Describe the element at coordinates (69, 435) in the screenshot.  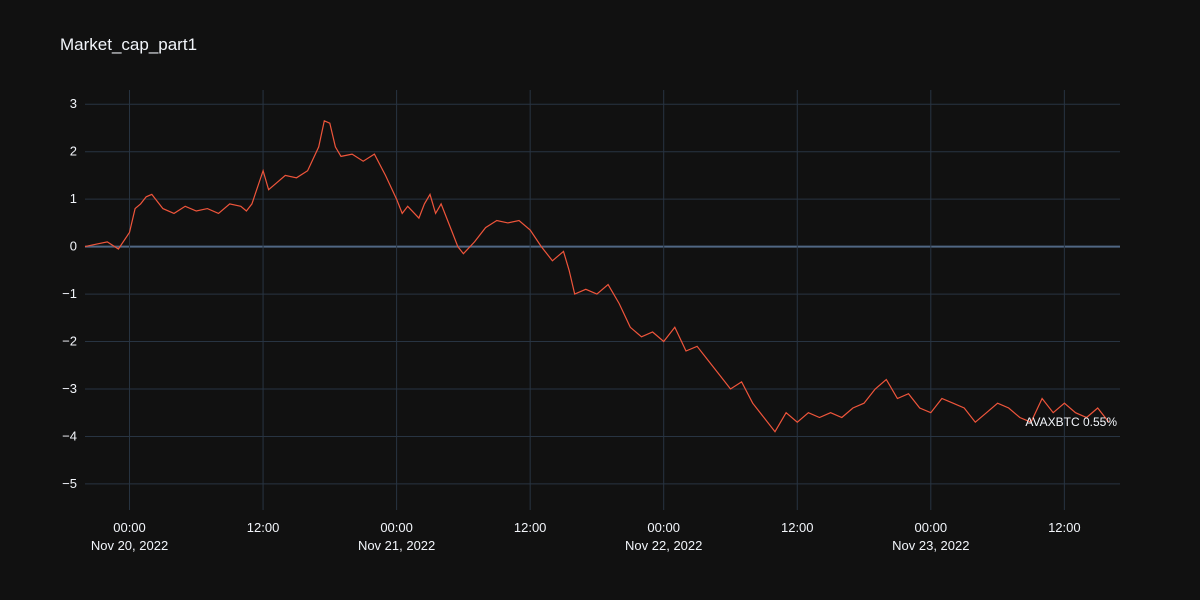
I see `y-tick-label: −4` at that location.